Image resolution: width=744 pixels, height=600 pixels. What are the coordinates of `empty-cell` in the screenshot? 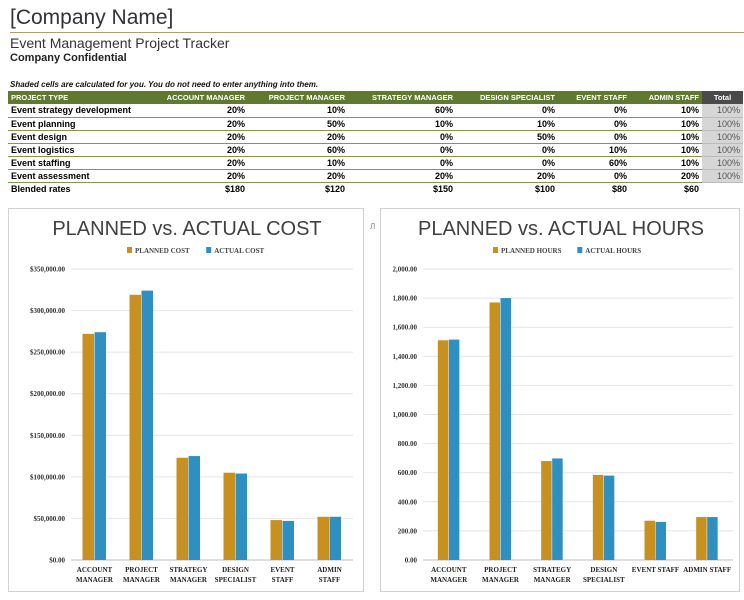 It's located at (722, 188).